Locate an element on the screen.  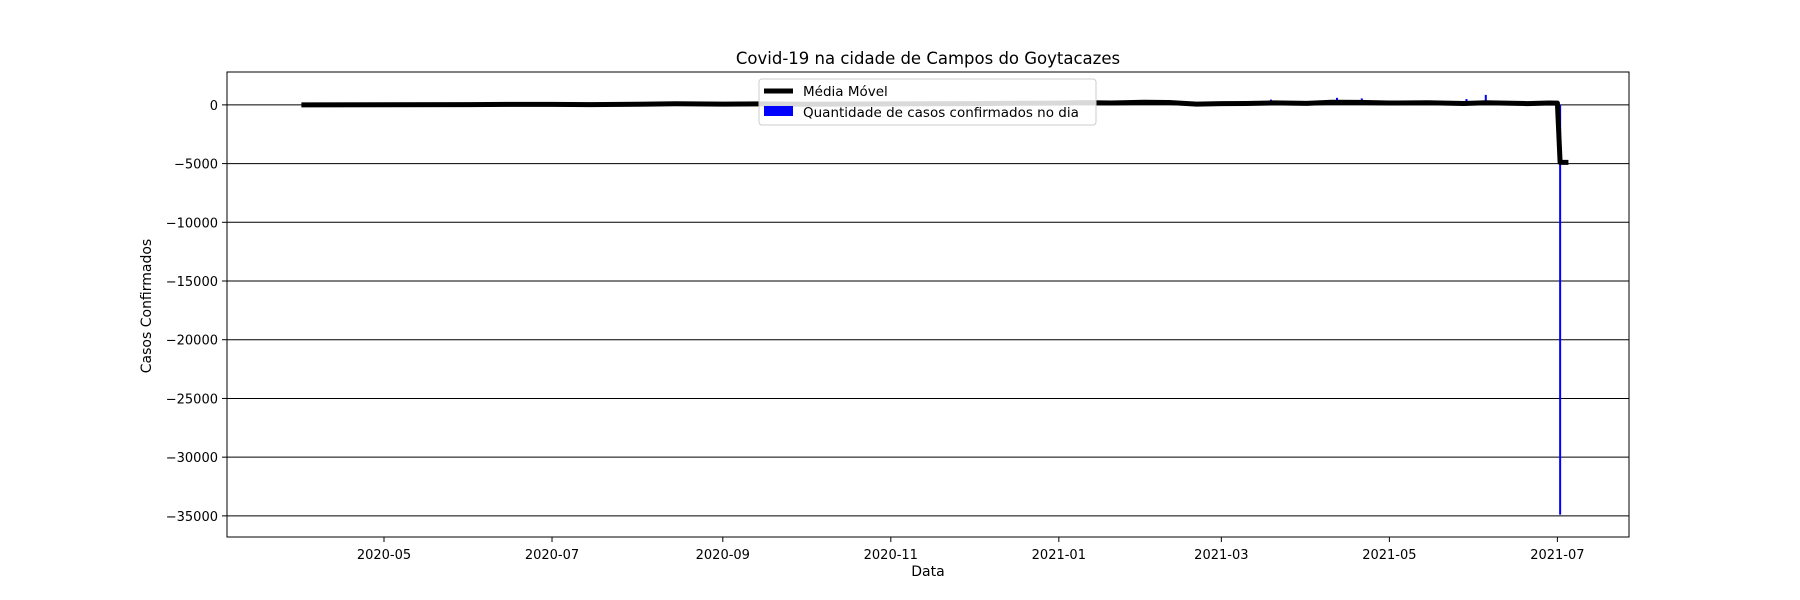
y-tick-label: −20000 is located at coordinates (192, 341).